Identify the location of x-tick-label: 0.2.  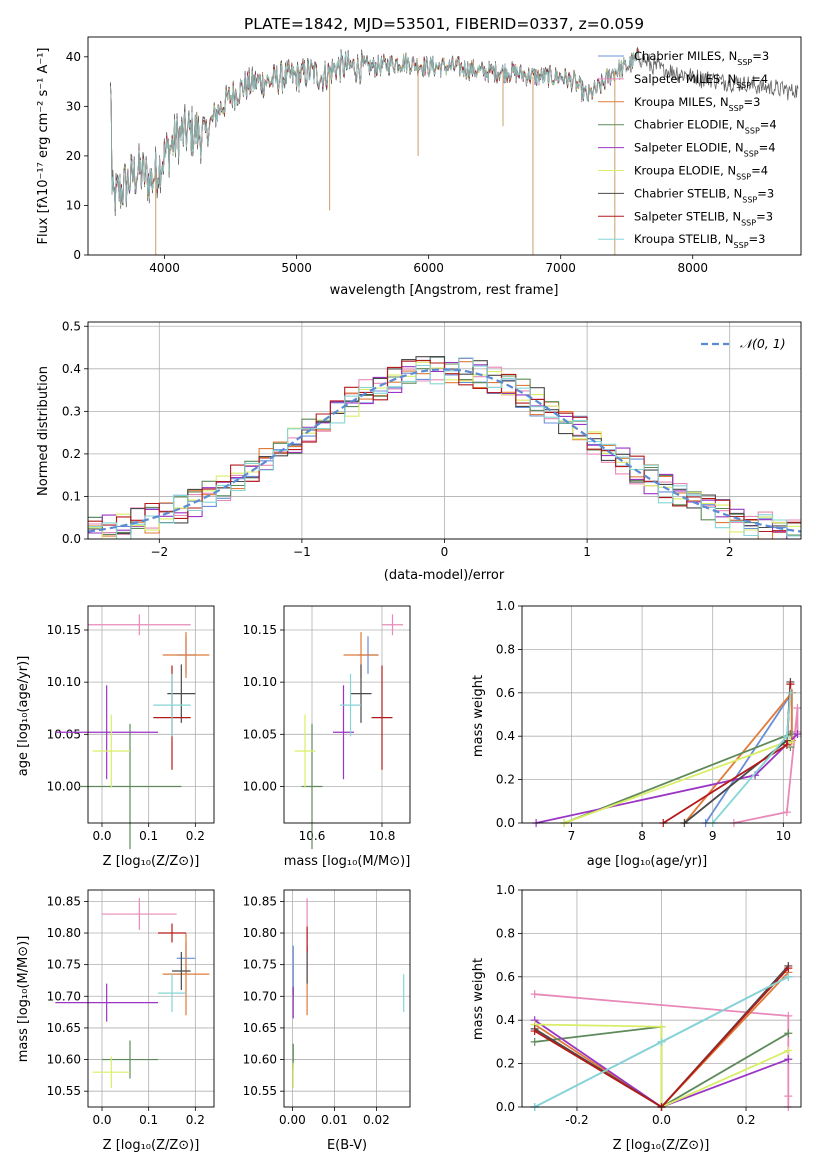
(195, 1120).